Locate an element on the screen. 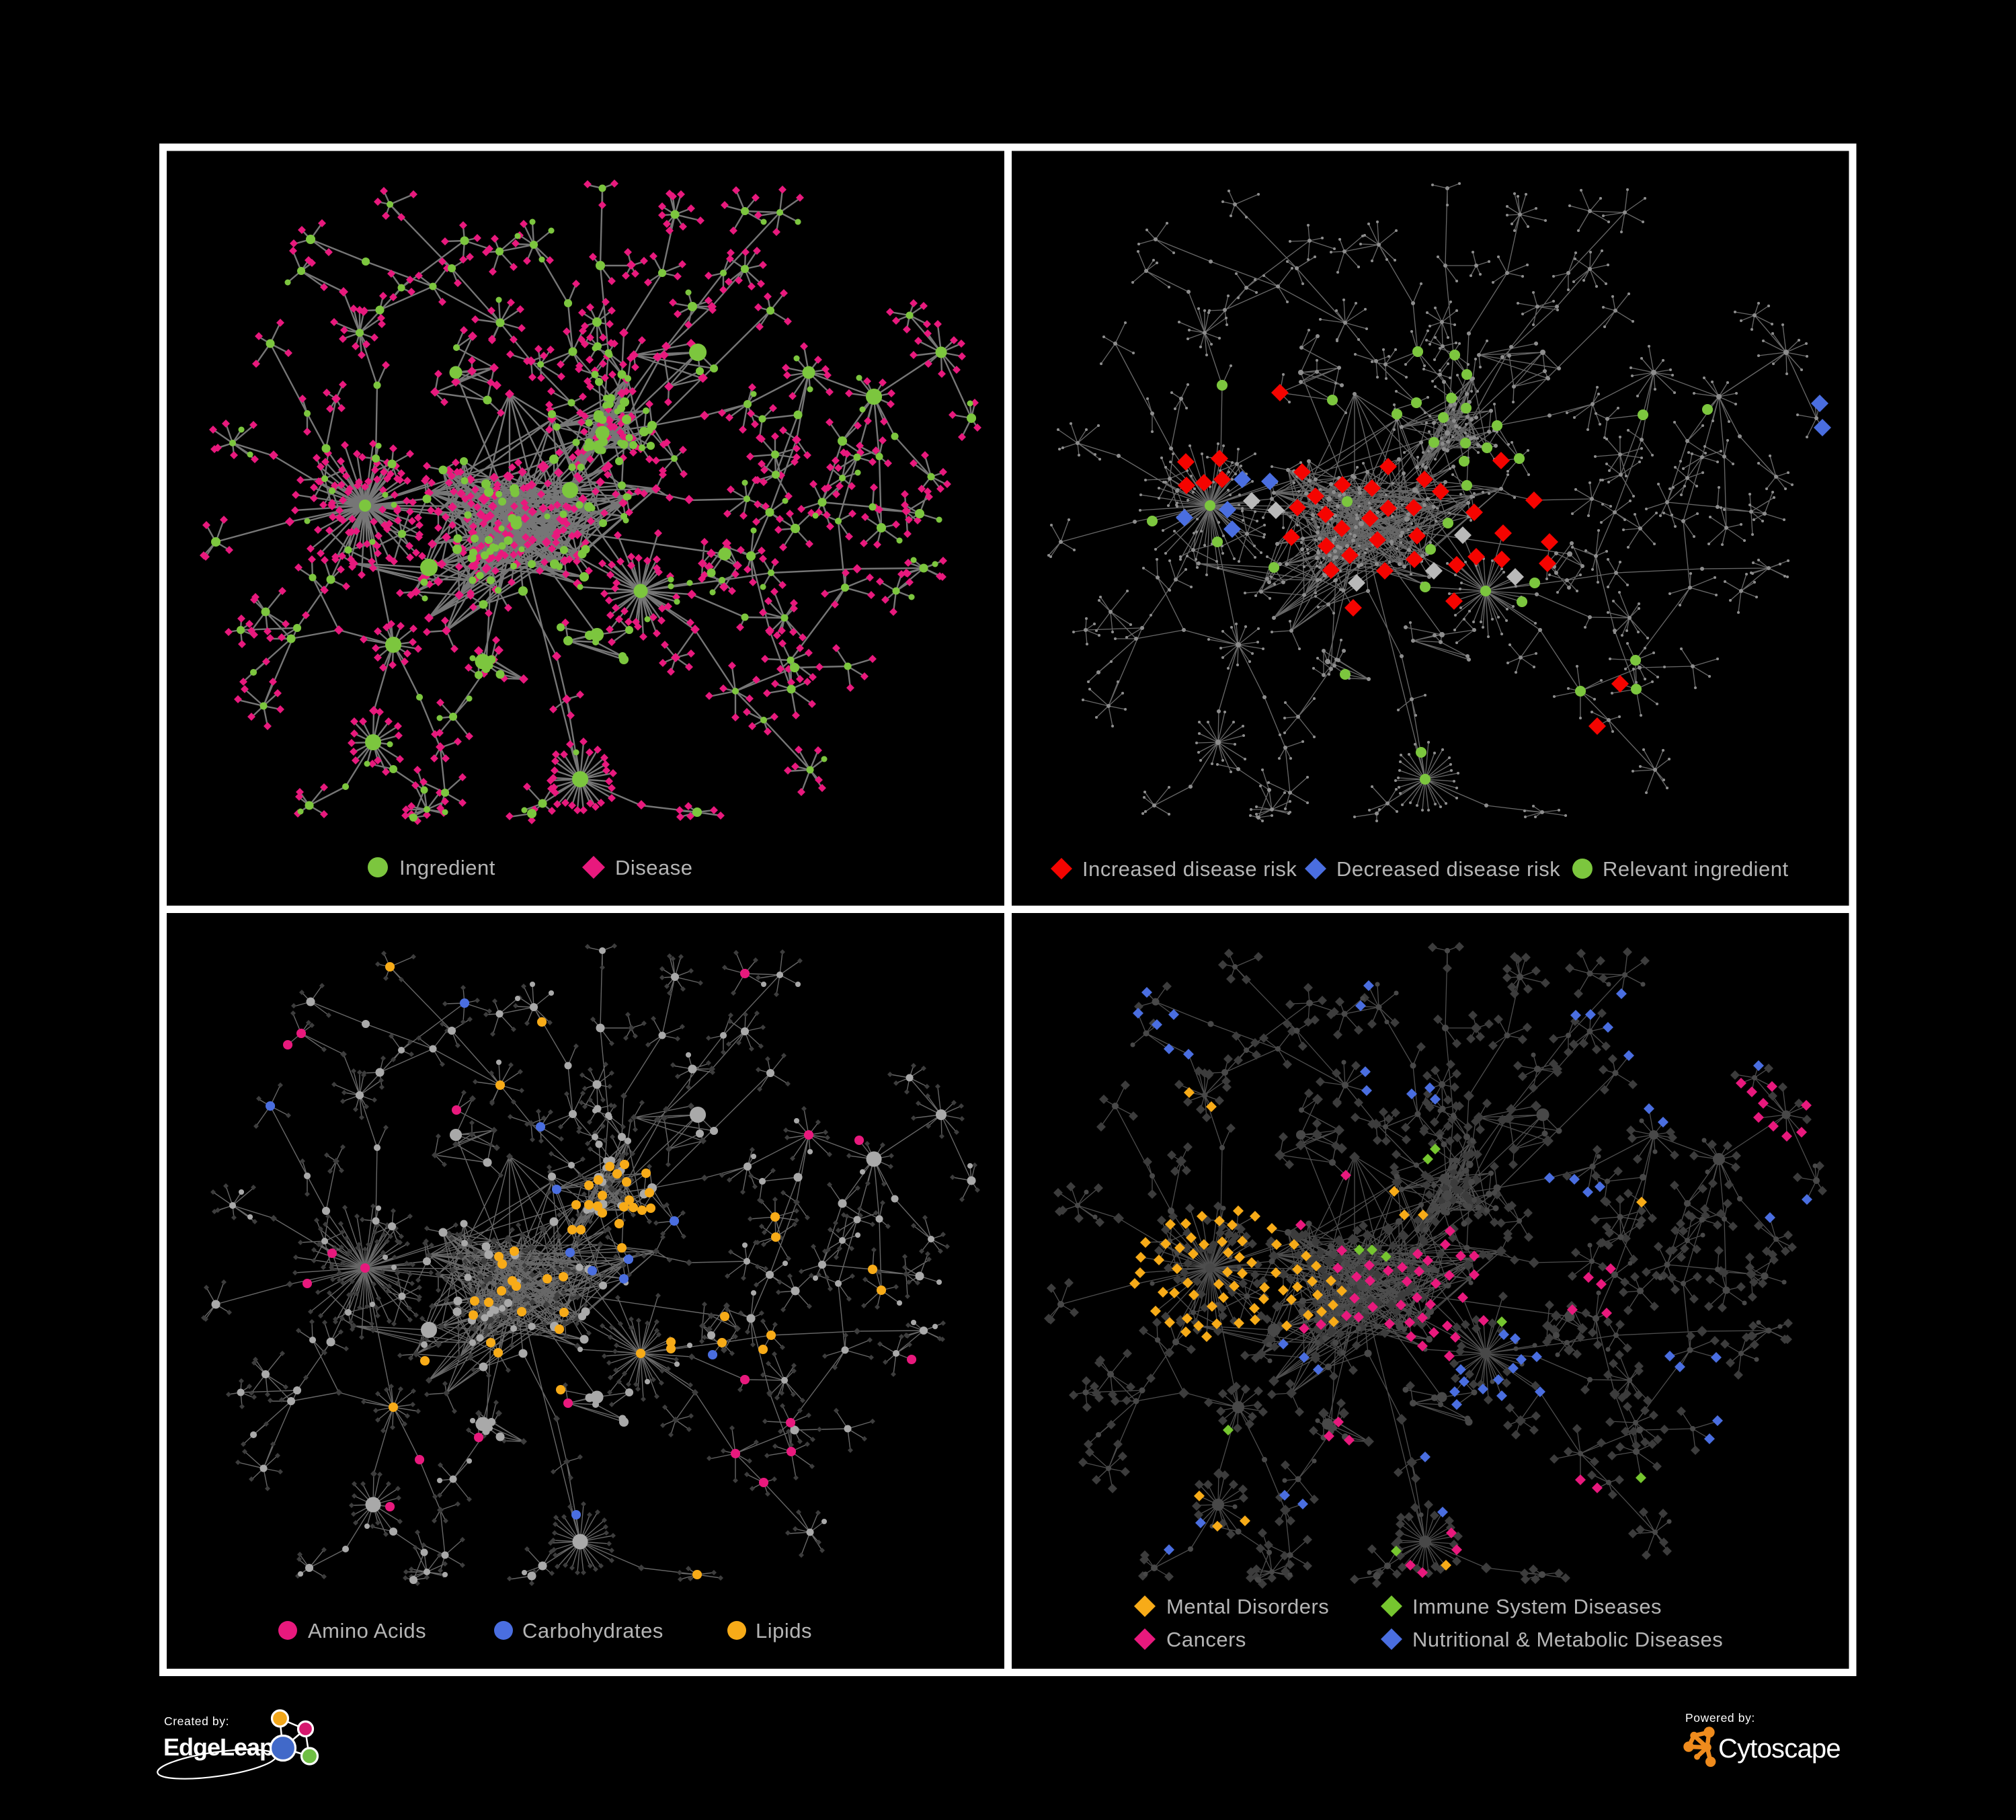  svg-text: Created by: is located at coordinates (196, 1721).